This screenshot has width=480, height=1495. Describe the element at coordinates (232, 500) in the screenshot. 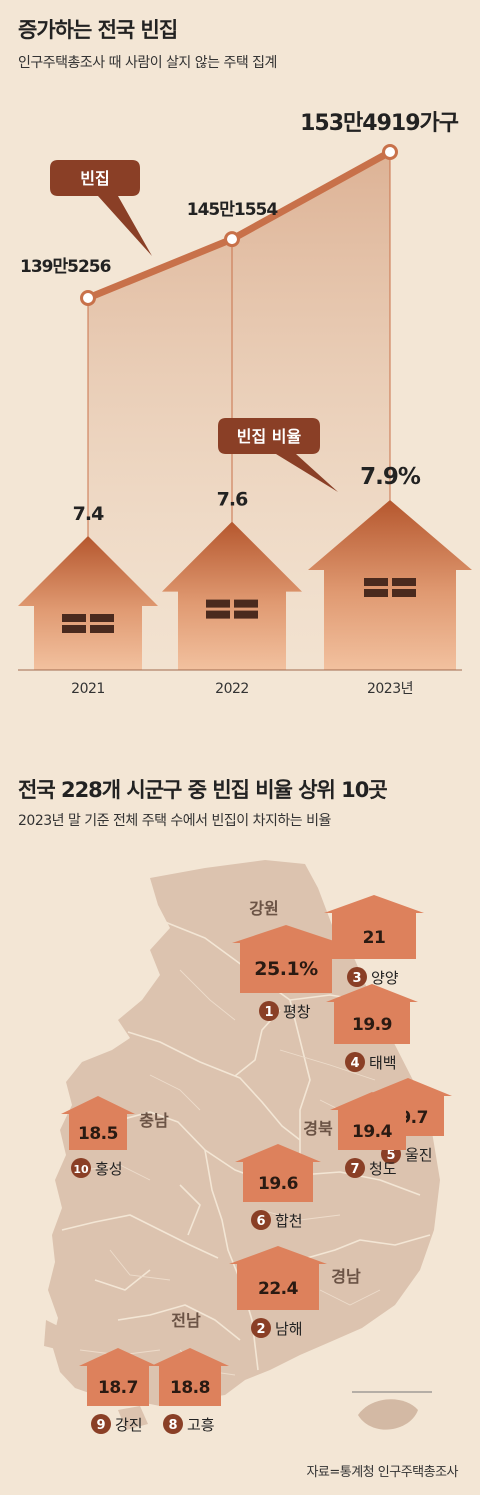

I see `ratio-value-label: 7.6` at that location.